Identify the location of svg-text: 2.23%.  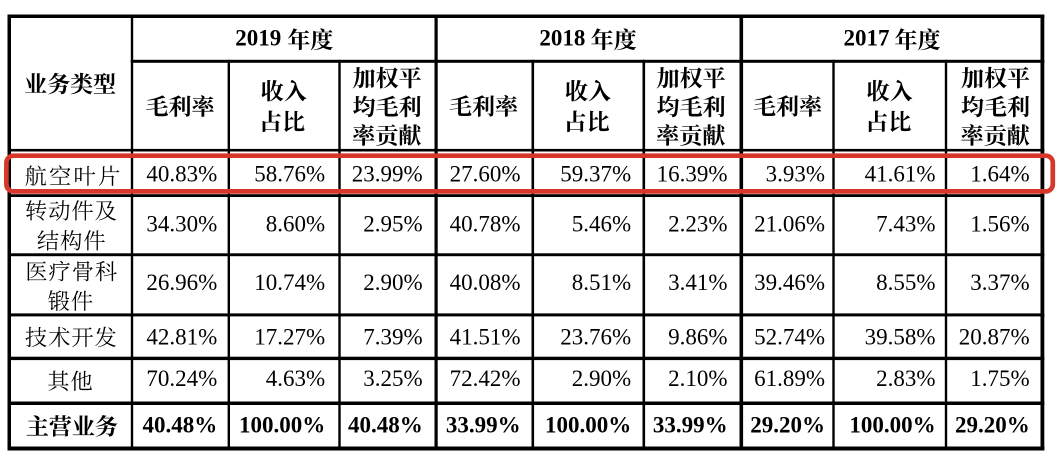
(697, 224).